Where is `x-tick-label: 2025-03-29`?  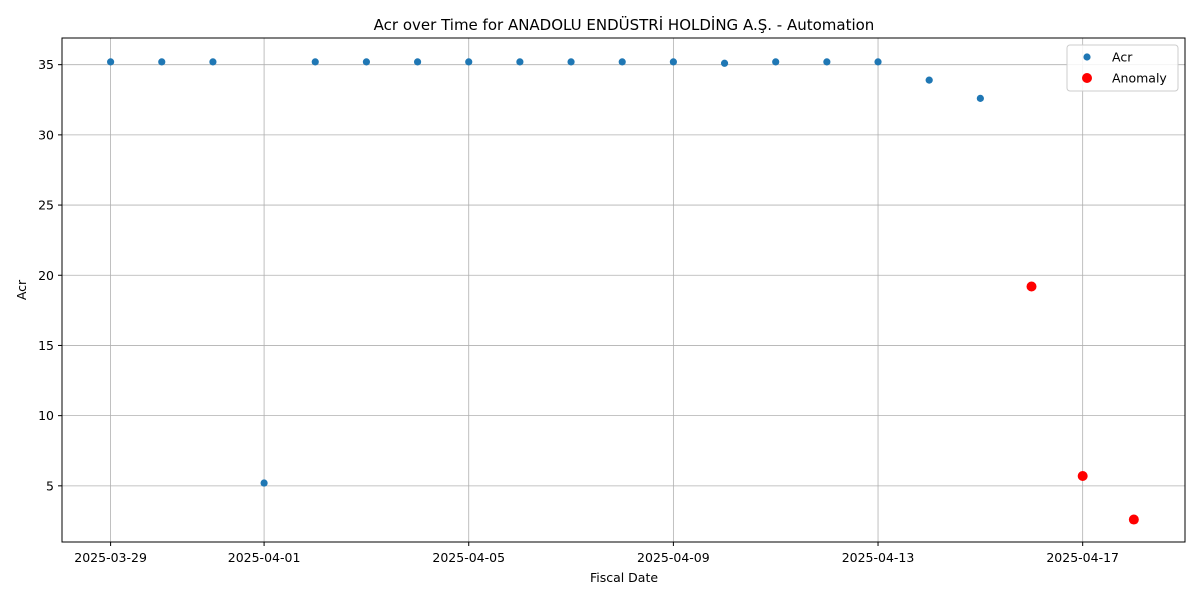 x-tick-label: 2025-03-29 is located at coordinates (110, 557).